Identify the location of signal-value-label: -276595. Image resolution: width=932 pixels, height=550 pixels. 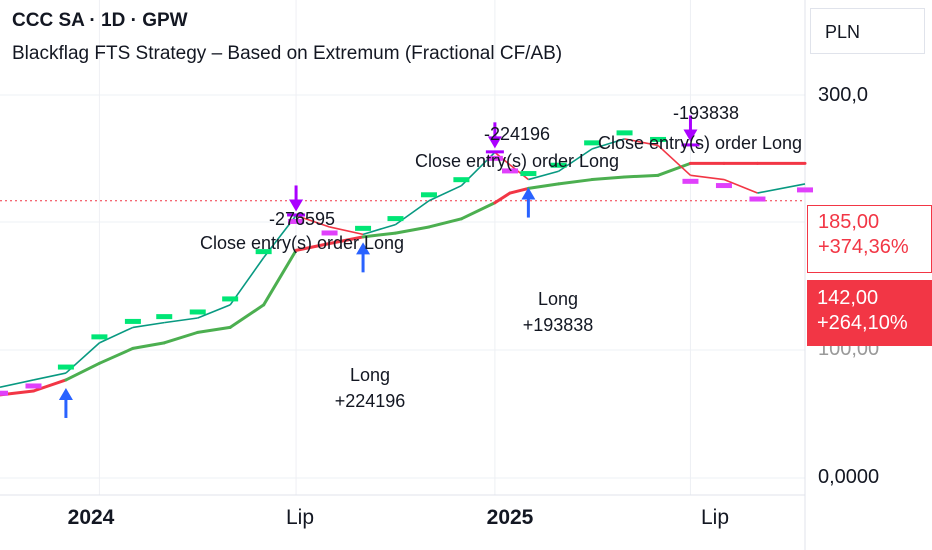
(302, 219).